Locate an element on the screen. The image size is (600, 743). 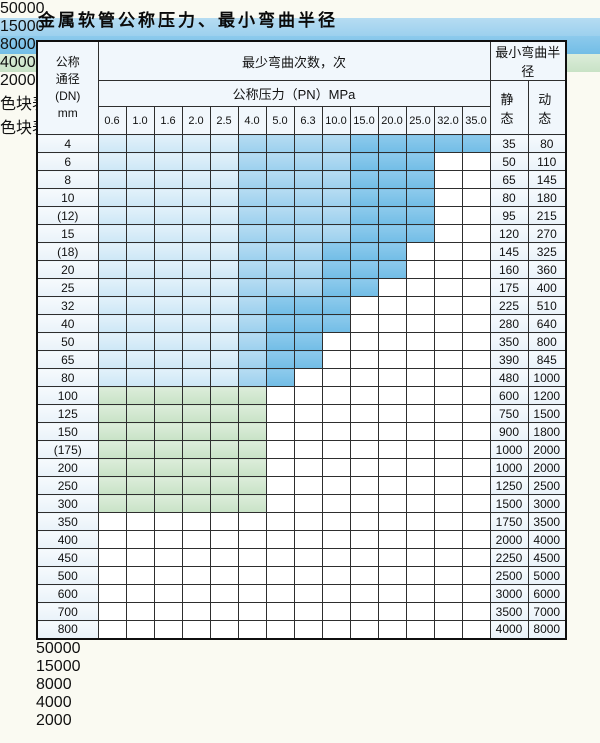
pressure-column-header: 1.6 is located at coordinates (168, 120).